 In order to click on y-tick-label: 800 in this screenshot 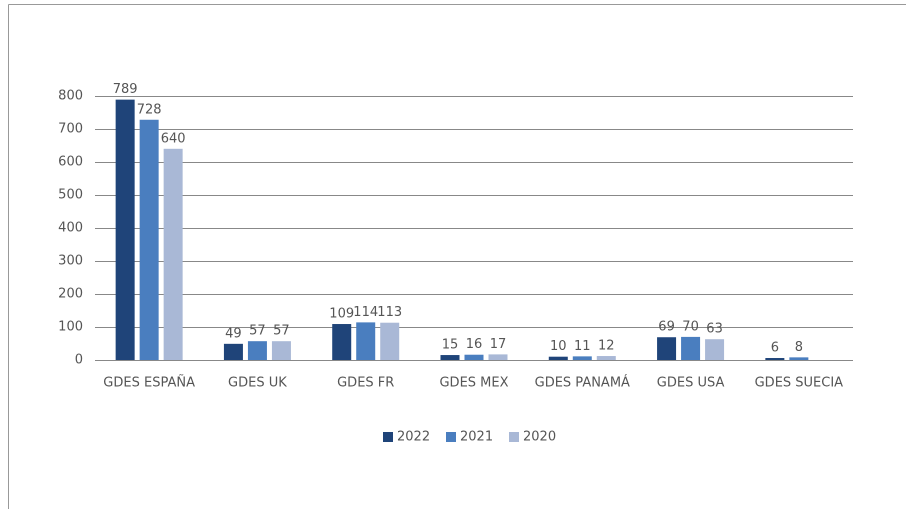, I will do `click(70, 96)`.